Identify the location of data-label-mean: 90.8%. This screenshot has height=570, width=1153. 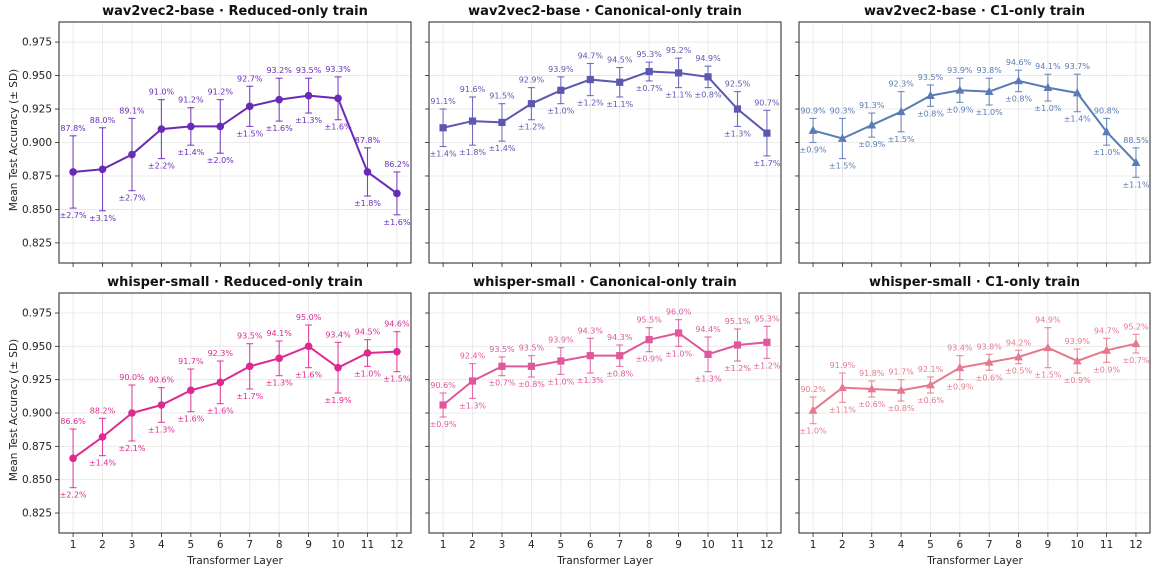
(1107, 110).